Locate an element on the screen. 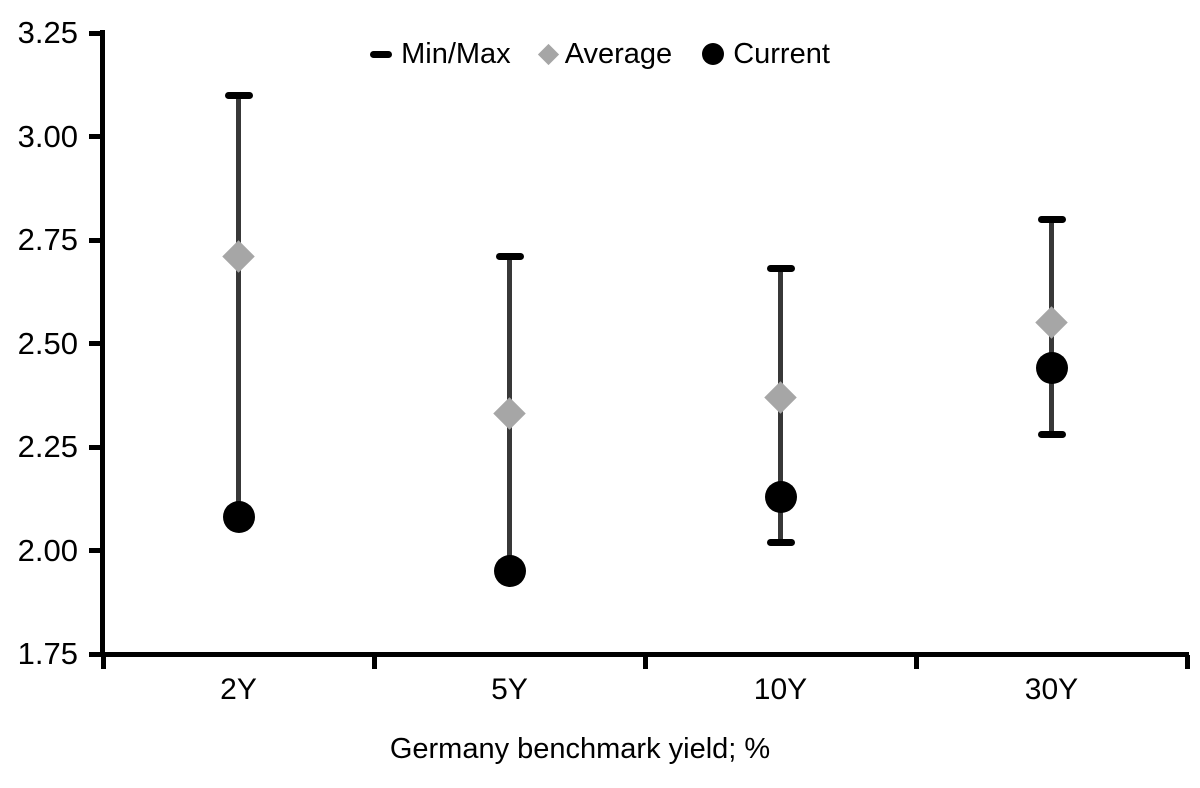  x-axis-line is located at coordinates (644, 654).